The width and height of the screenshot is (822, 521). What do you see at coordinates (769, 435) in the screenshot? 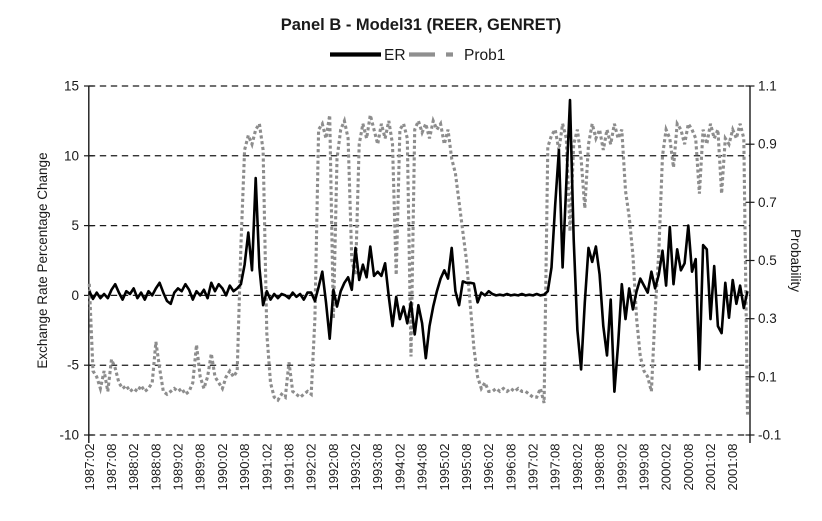
I see `svg-text: -0.1` at bounding box center [769, 435].